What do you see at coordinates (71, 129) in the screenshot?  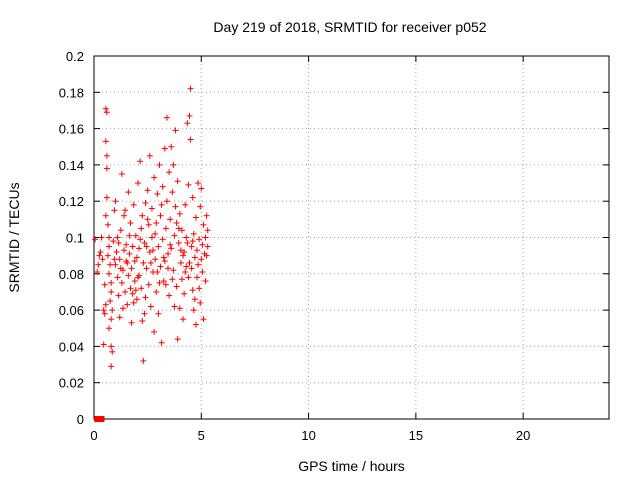 I see `y-tick-label: 0.16` at bounding box center [71, 129].